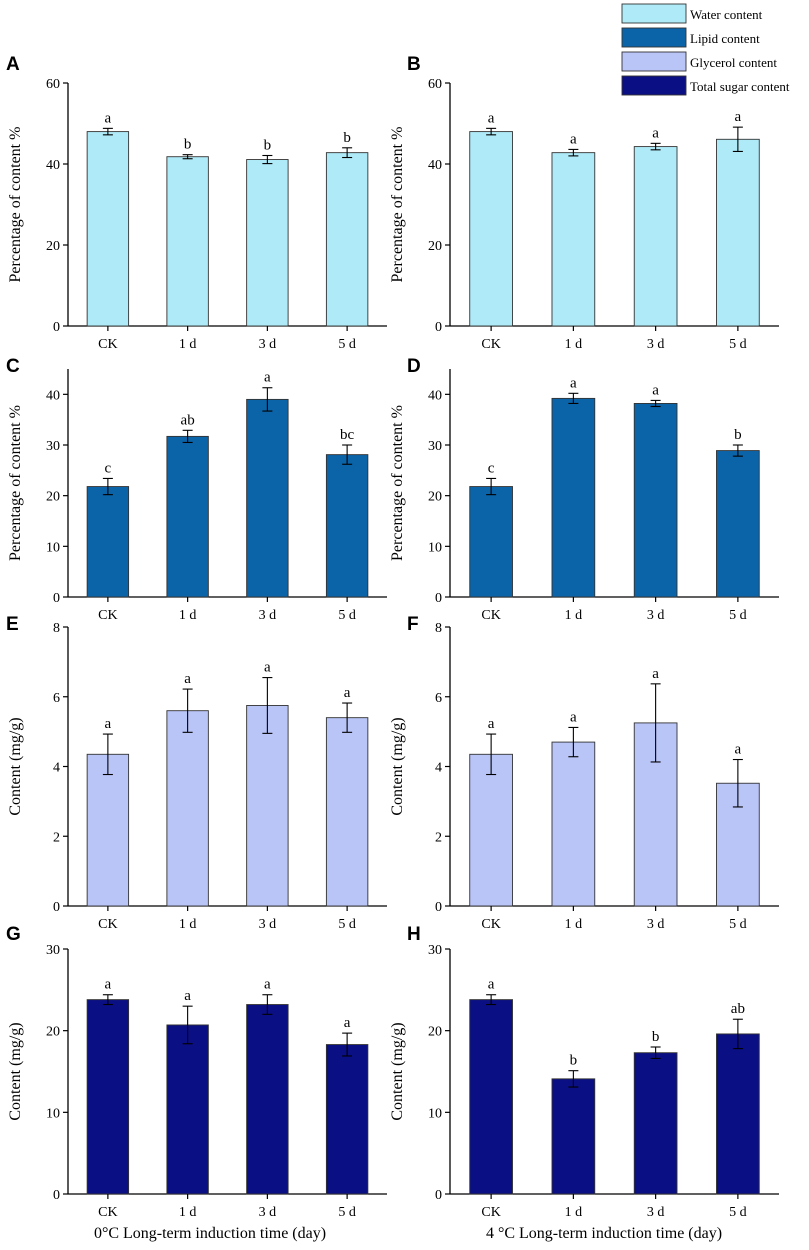 The width and height of the screenshot is (809, 1250). Describe the element at coordinates (56, 837) in the screenshot. I see `y-tick-label: 2` at that location.